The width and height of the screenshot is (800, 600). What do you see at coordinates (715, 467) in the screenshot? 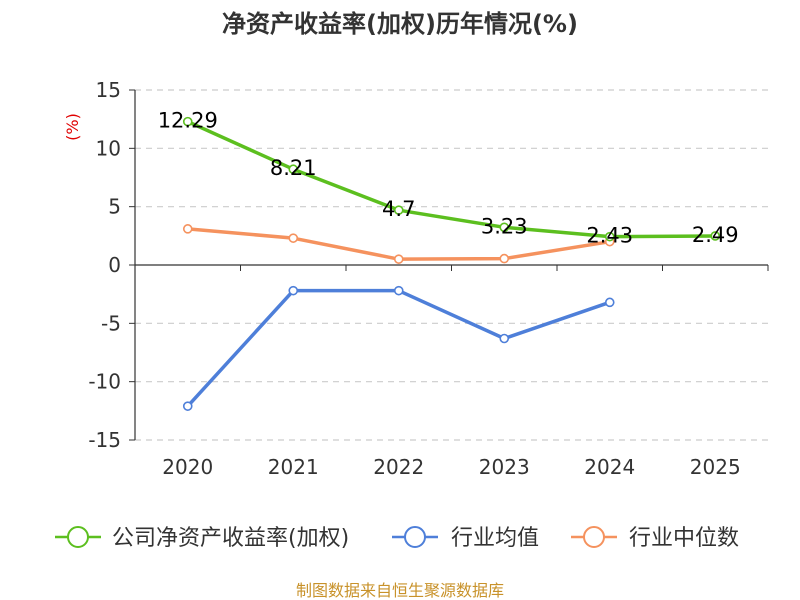
I see `x-tick-label-2025: 2025` at bounding box center [715, 467].